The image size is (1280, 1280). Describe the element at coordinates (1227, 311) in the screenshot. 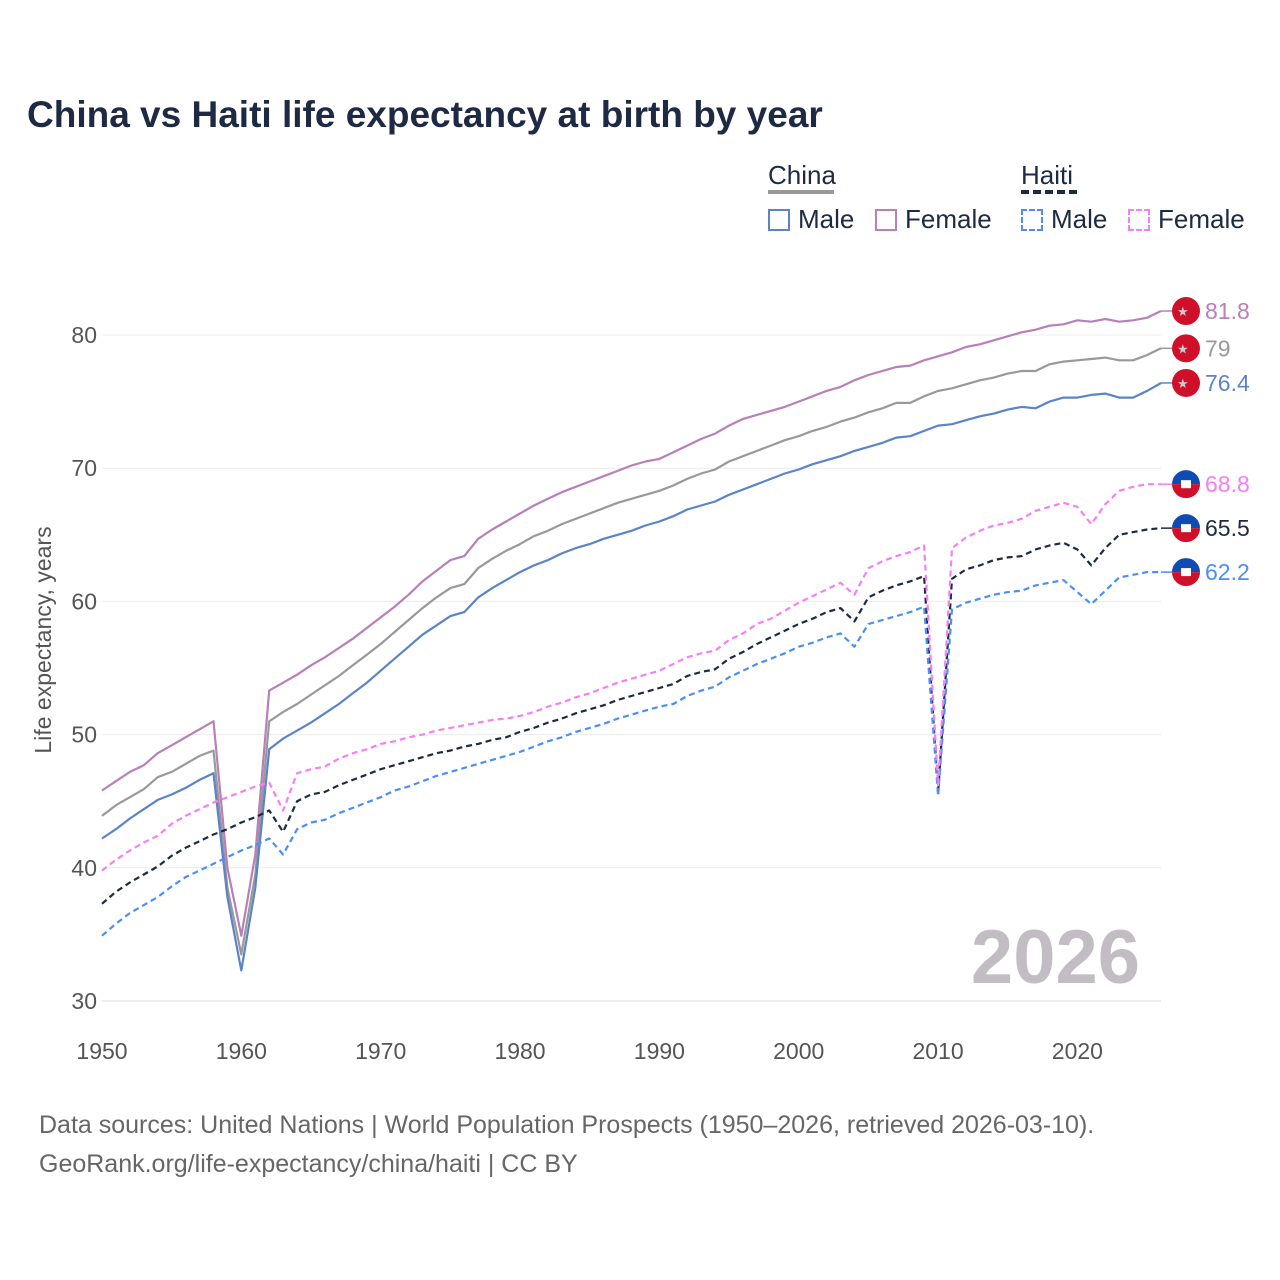

I see `end-value-label: 81.8` at that location.